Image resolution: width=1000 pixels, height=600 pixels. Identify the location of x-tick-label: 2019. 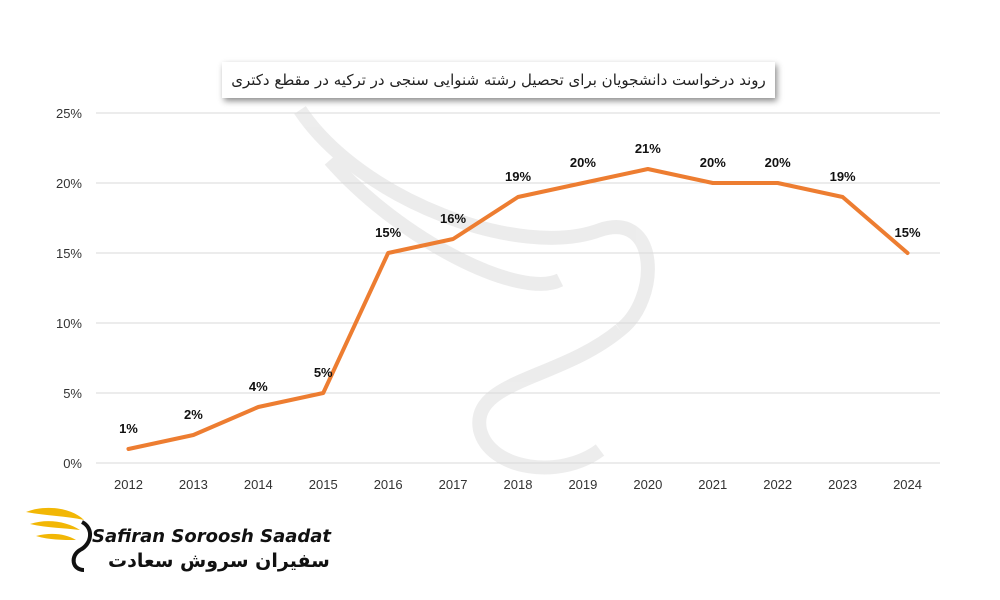
(582, 484).